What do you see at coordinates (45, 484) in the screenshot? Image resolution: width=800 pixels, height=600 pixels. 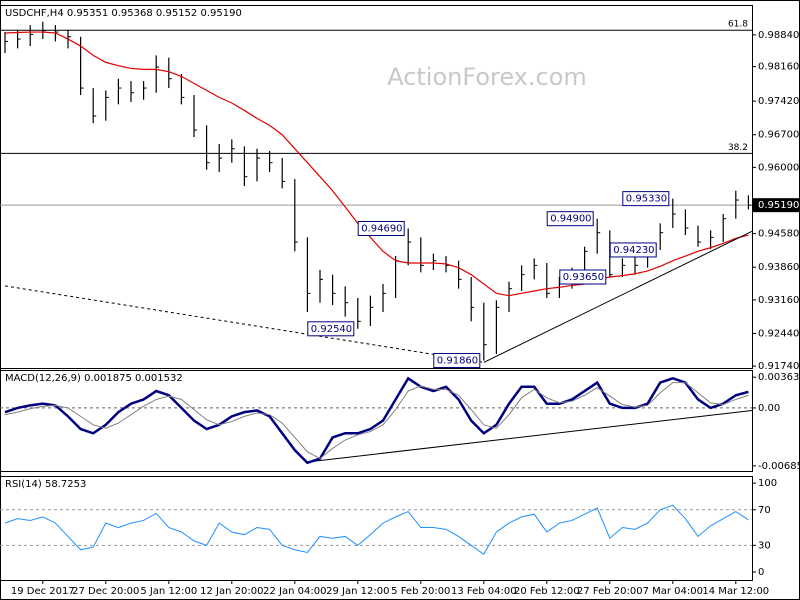 I see `panel-title: RSI(14) 58.7253` at bounding box center [45, 484].